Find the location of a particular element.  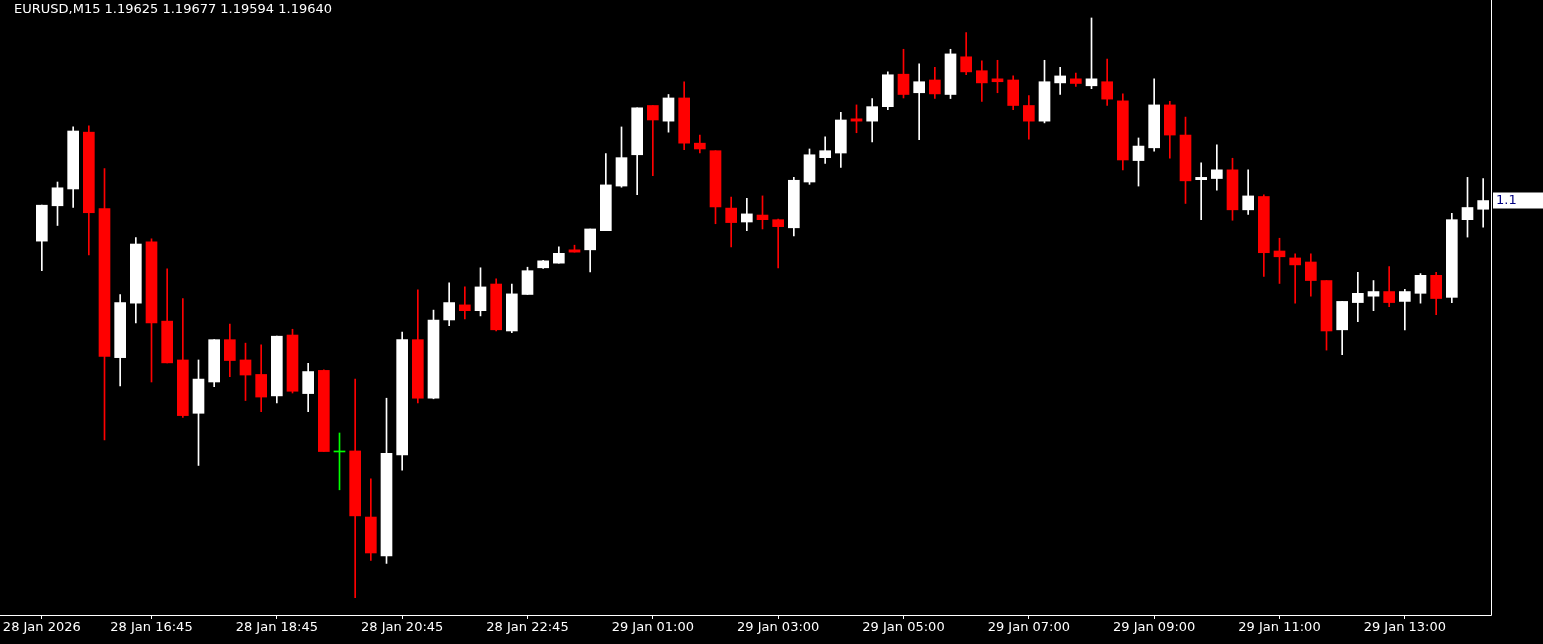

x-tick-label: 29 Jan 13:00 is located at coordinates (1404, 627).